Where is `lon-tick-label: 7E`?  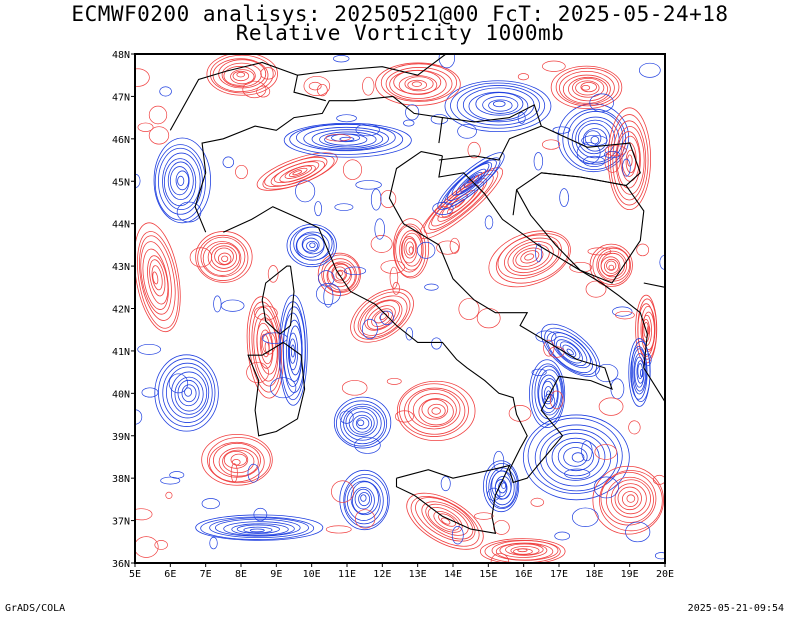
lon-tick-label: 7E is located at coordinates (206, 574).